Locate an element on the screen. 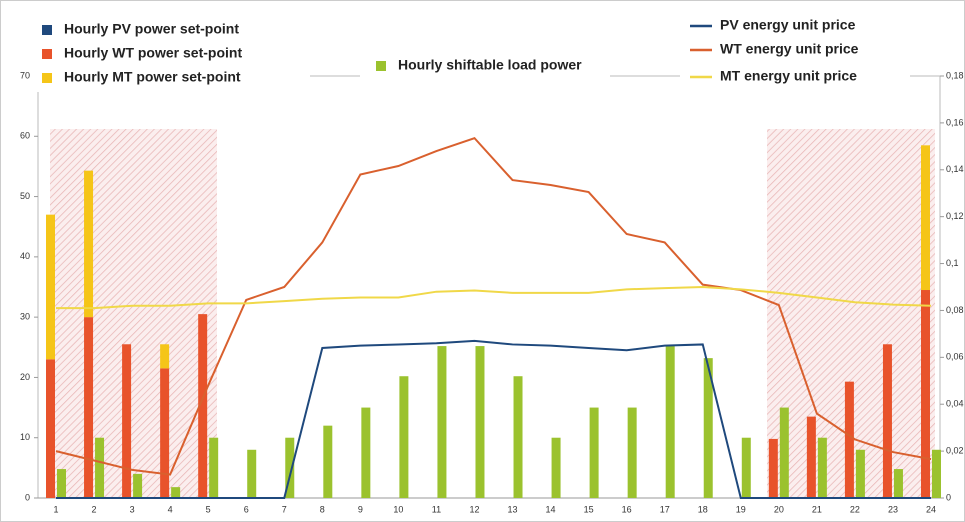 The width and height of the screenshot is (965, 522). y2-tick-label: 0,1 is located at coordinates (952, 263).